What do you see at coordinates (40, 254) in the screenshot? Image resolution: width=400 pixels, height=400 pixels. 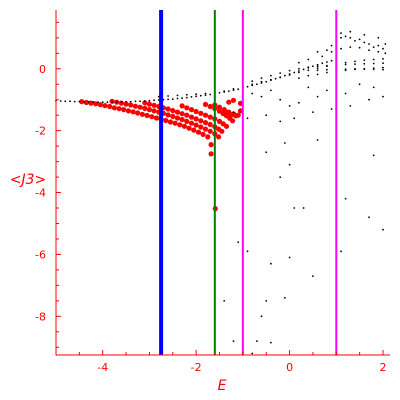 I see `y-tick-label: -6` at bounding box center [40, 254].